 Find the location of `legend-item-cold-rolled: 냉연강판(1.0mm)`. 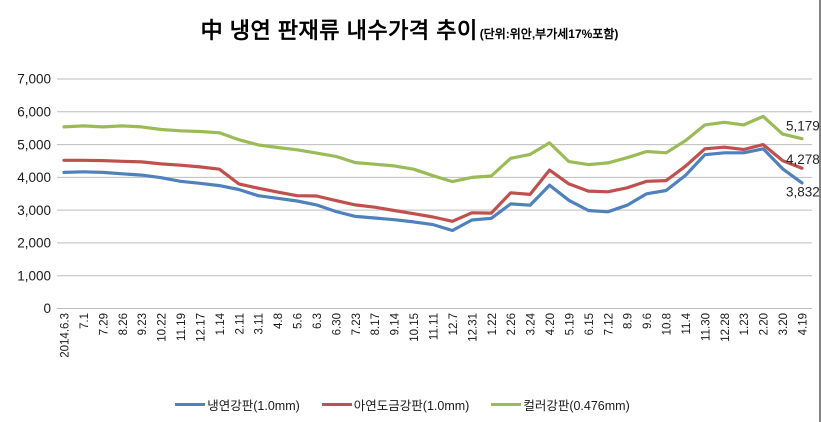

legend-item-cold-rolled: 냉연강판(1.0mm) is located at coordinates (237, 404).